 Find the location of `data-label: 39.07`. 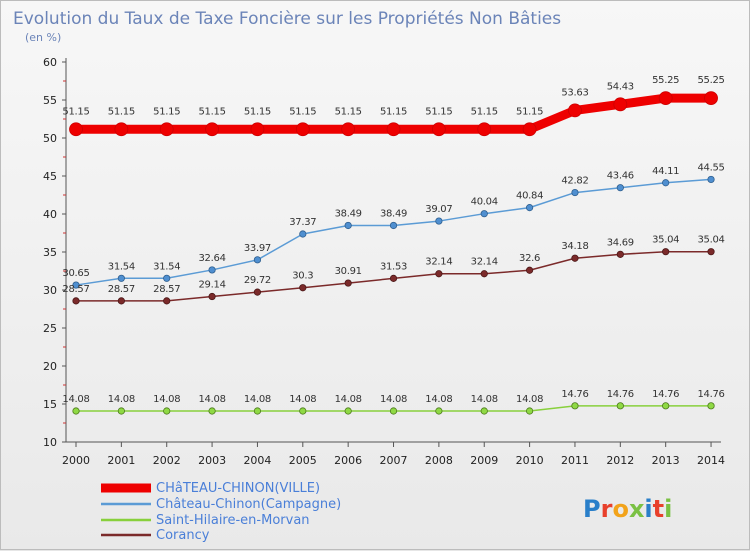

data-label: 39.07 is located at coordinates (438, 209).